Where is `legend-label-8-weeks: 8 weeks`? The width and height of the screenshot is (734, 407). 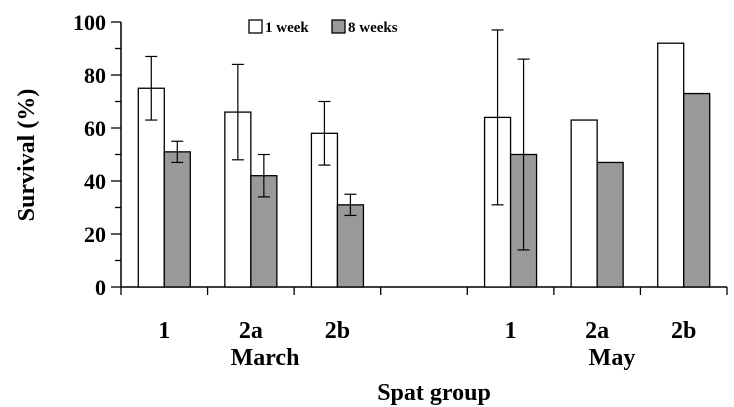 legend-label-8-weeks: 8 weeks is located at coordinates (373, 28).